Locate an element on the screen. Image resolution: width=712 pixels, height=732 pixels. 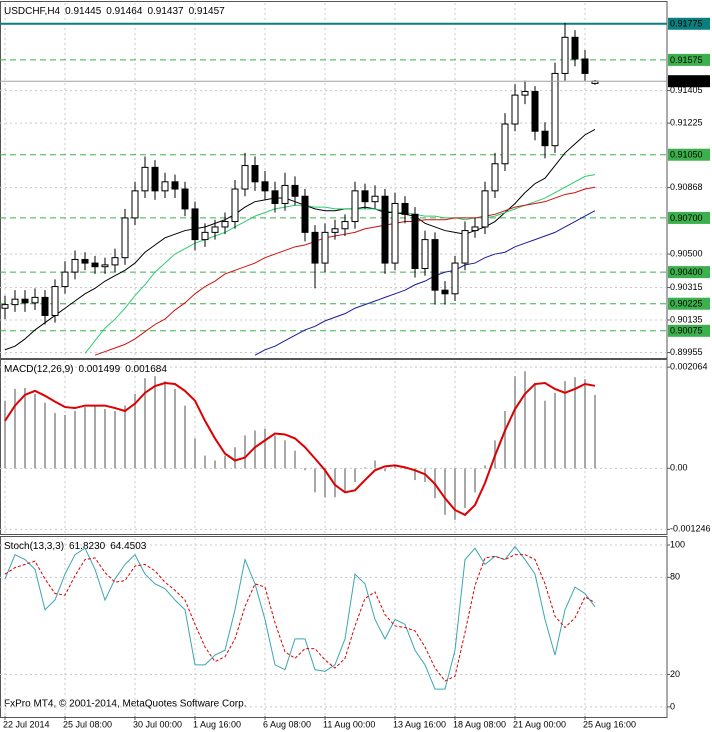
indicator-title: MACD(12,26,9) is located at coordinates (38, 369).